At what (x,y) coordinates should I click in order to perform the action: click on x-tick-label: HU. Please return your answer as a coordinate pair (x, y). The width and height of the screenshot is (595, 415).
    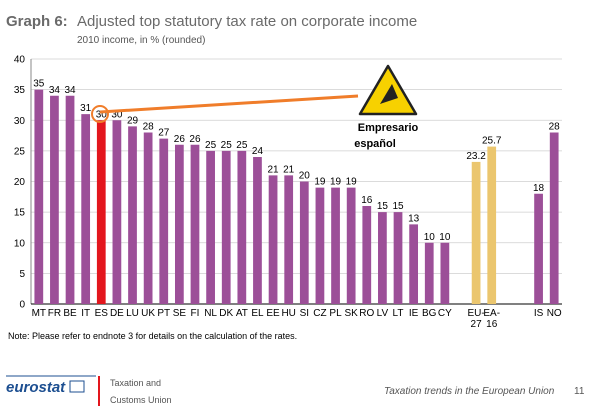
    Looking at the image, I should click on (288, 313).